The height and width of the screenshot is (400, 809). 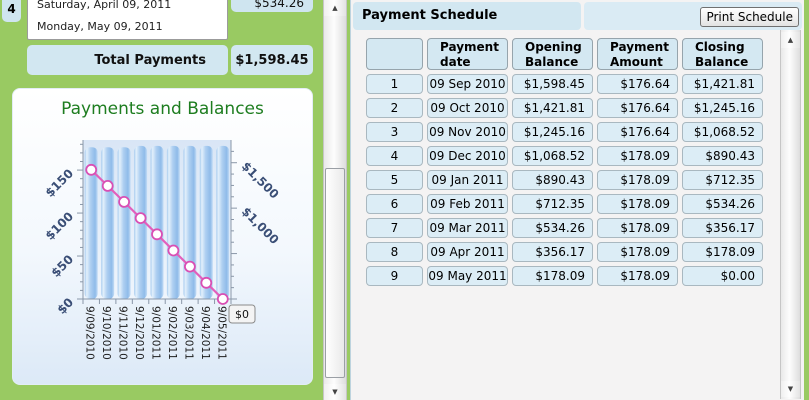 What do you see at coordinates (394, 54) in the screenshot?
I see `header-cell` at bounding box center [394, 54].